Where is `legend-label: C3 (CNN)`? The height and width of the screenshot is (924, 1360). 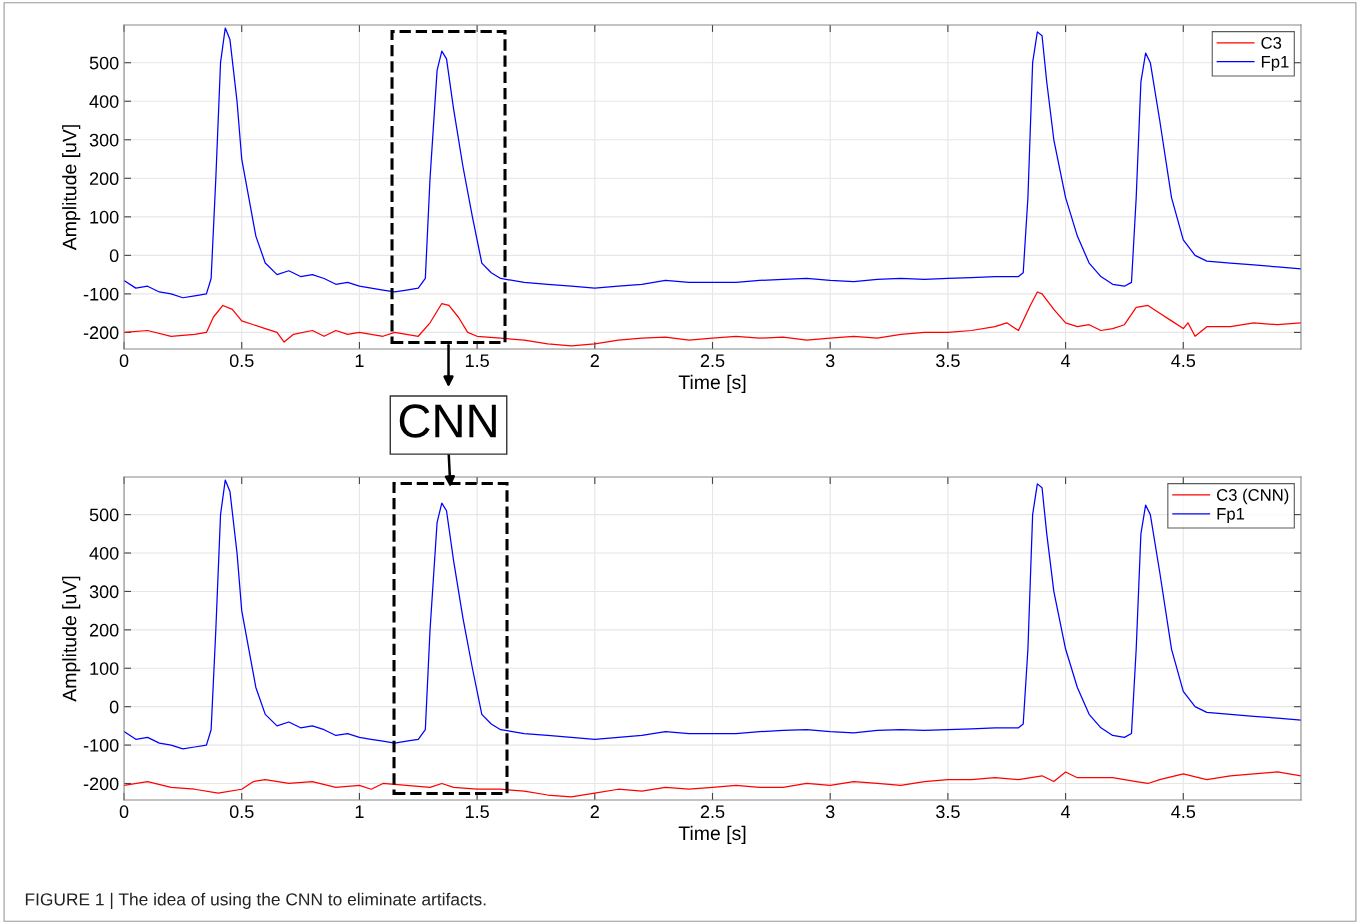 legend-label: C3 (CNN) is located at coordinates (1253, 496).